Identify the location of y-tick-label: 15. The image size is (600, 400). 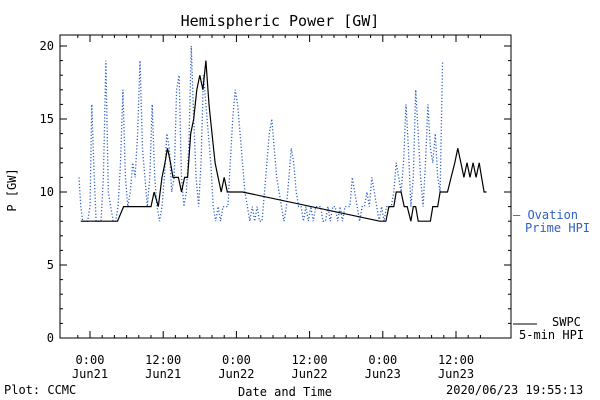
(47, 119).